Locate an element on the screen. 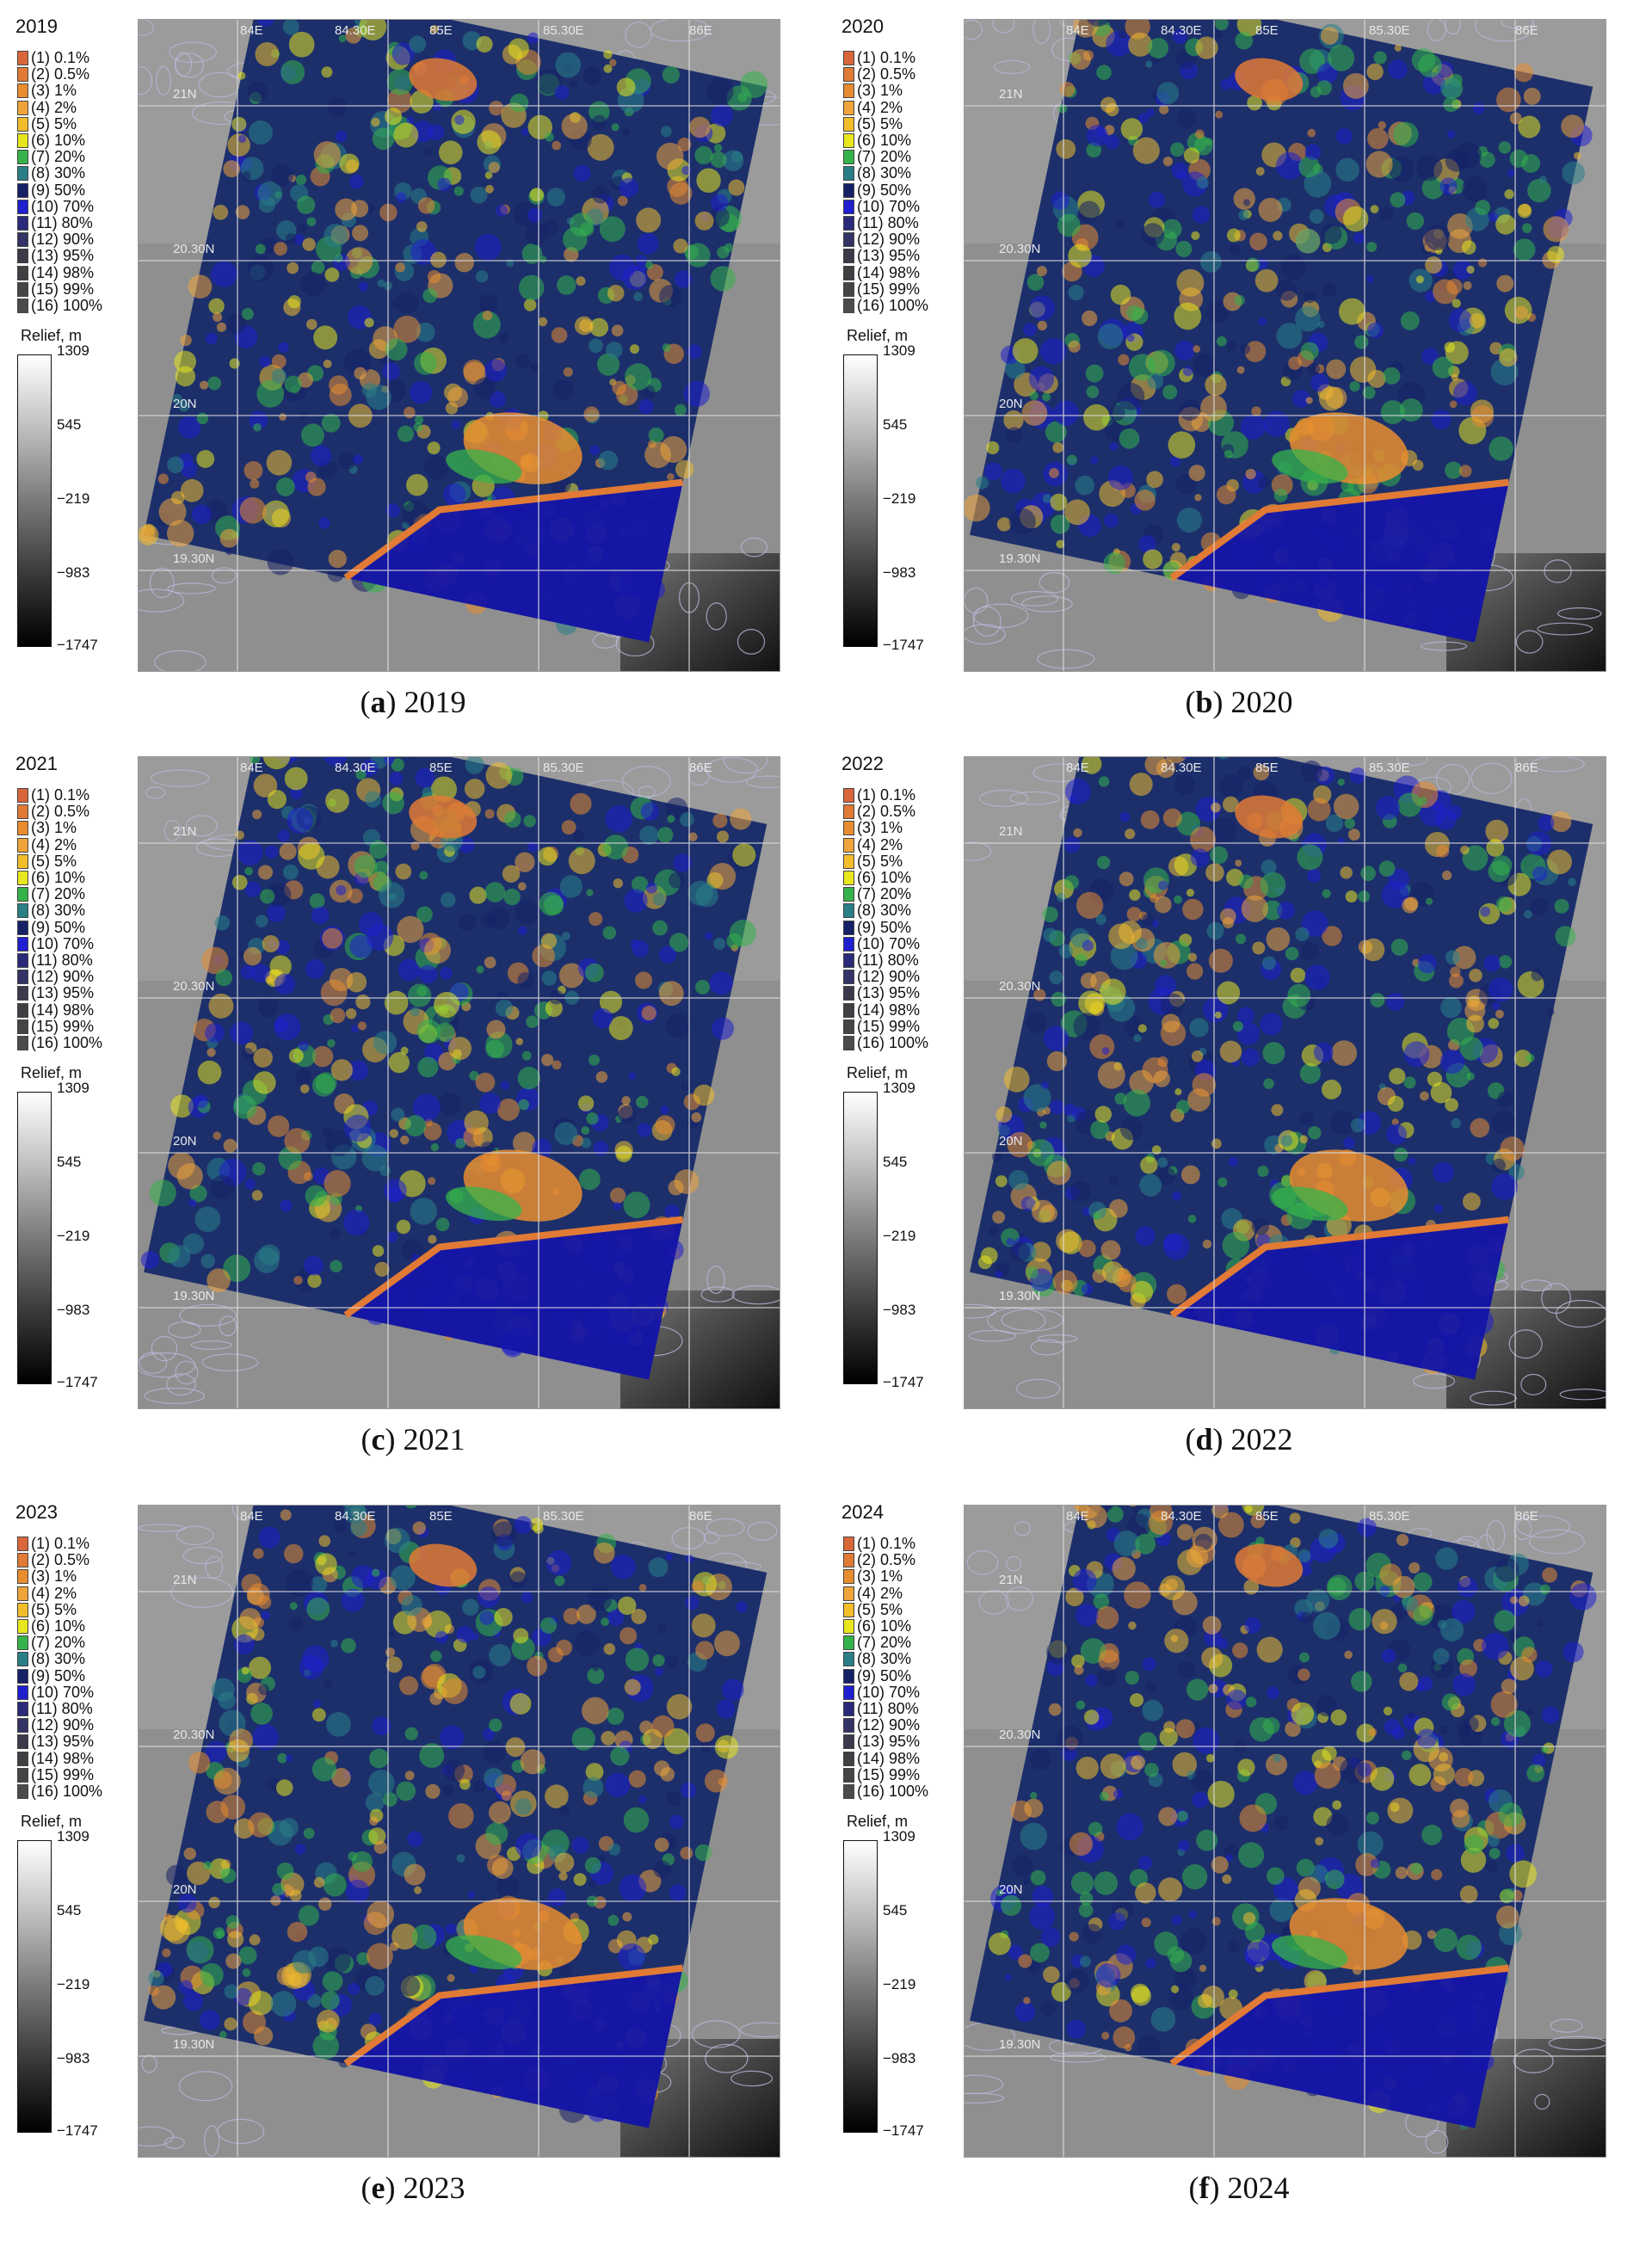 The width and height of the screenshot is (1652, 2248). legend-class-label: (9) 50% is located at coordinates (884, 1675).